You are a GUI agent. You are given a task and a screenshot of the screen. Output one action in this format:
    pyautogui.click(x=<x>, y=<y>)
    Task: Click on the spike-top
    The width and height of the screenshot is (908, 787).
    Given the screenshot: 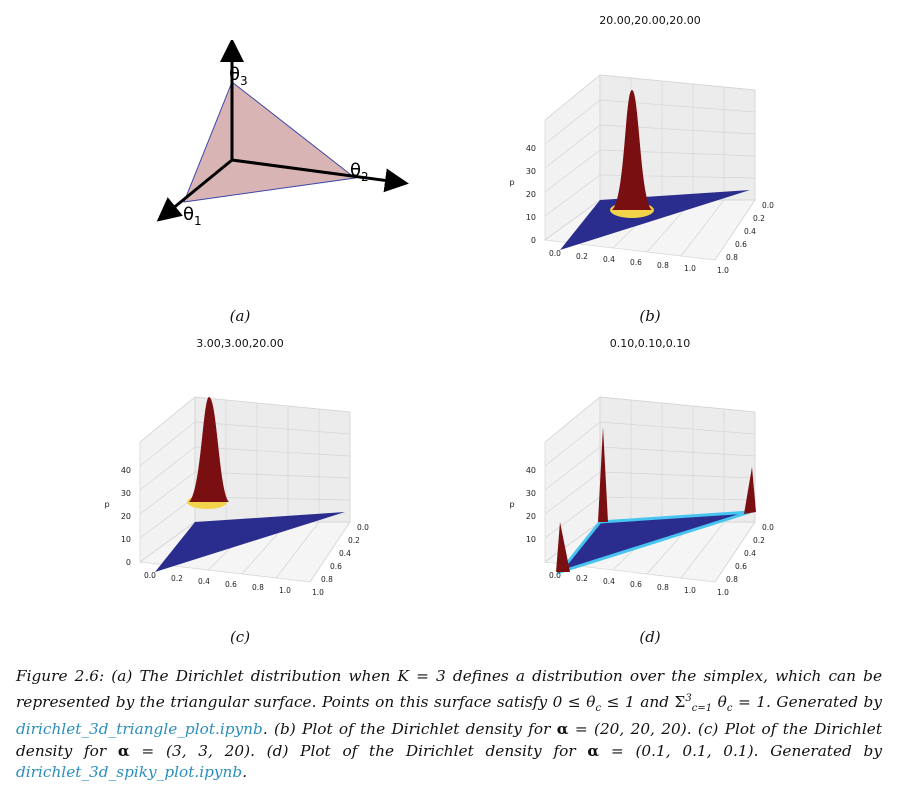 What is the action you would take?
    pyautogui.click(x=603, y=474)
    